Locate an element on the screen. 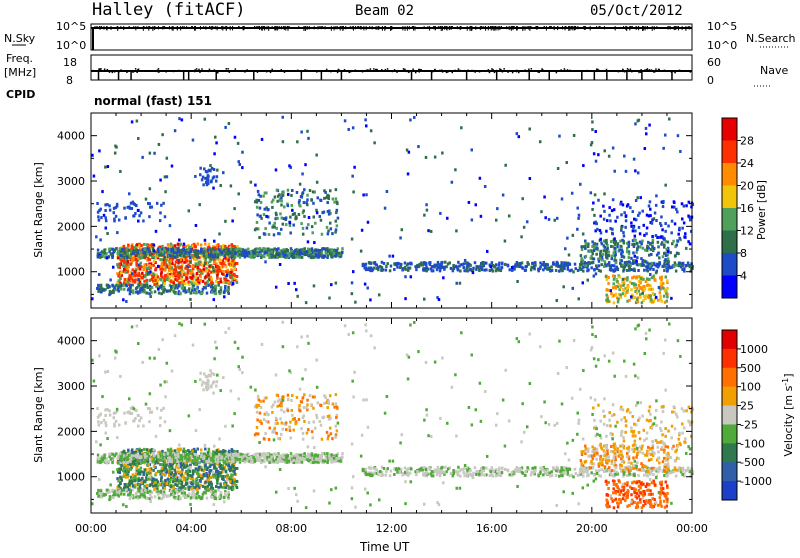 This screenshot has width=800, height=558. nsky-tick-top: 10^5 is located at coordinates (71, 26).